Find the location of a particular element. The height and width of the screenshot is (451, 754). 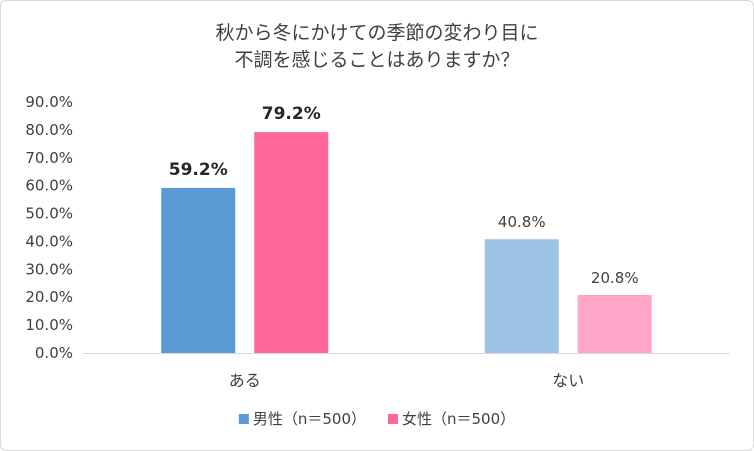

category-labels: ある ない is located at coordinates (407, 380).